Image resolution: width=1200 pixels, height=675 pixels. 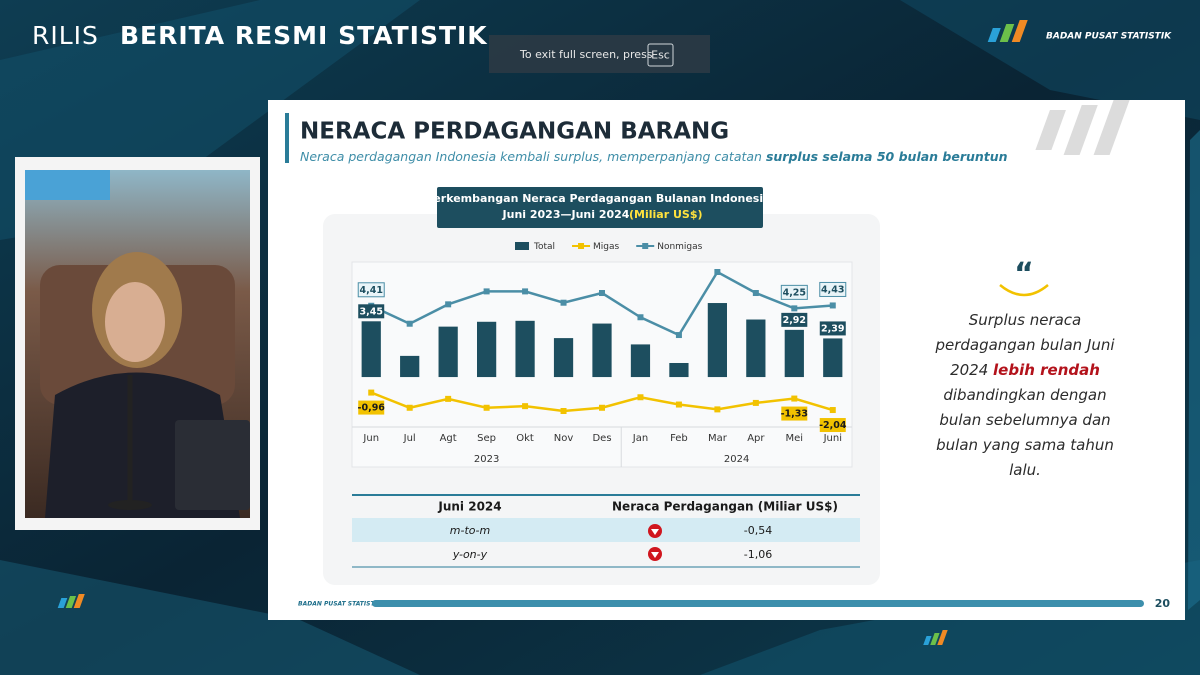 I want to click on quote-emphasis: lebih rendah, so click(x=1046, y=370).